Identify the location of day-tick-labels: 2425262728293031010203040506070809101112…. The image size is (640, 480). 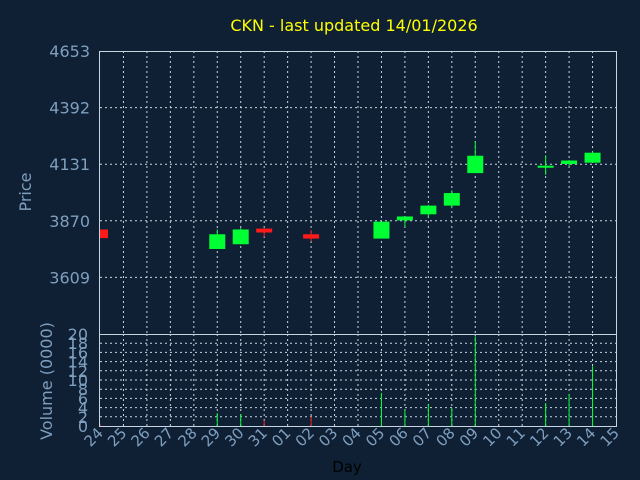
(352, 437).